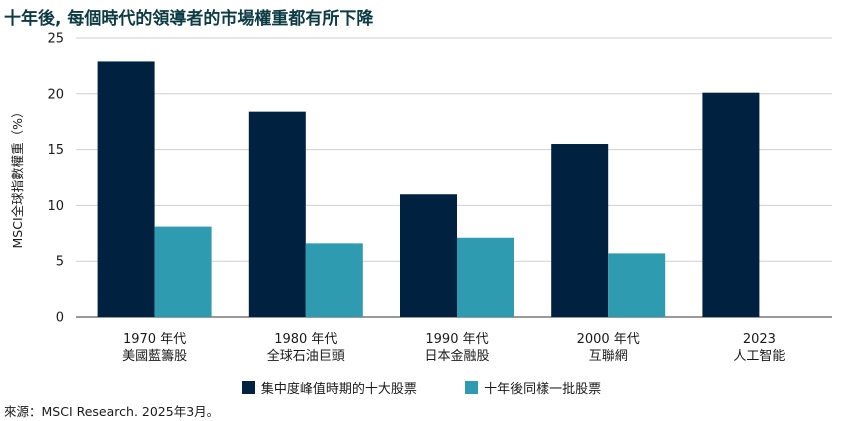 The image size is (843, 421). Describe the element at coordinates (306, 348) in the screenshot. I see `x-category-label: 1980 年代全球石油巨頭` at that location.